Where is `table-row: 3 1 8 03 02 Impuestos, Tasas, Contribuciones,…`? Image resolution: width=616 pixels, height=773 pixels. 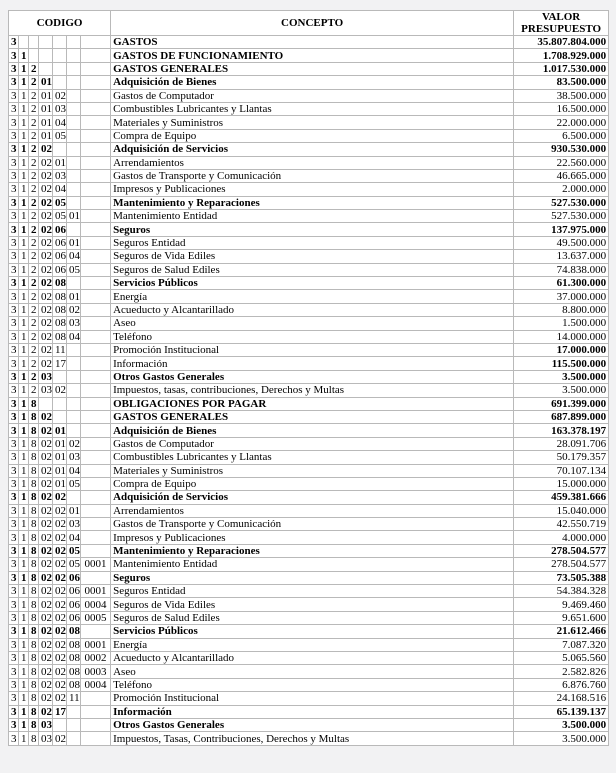 table-row: 3 1 8 03 02 Impuestos, Tasas, Contribuciones,… is located at coordinates (309, 738).